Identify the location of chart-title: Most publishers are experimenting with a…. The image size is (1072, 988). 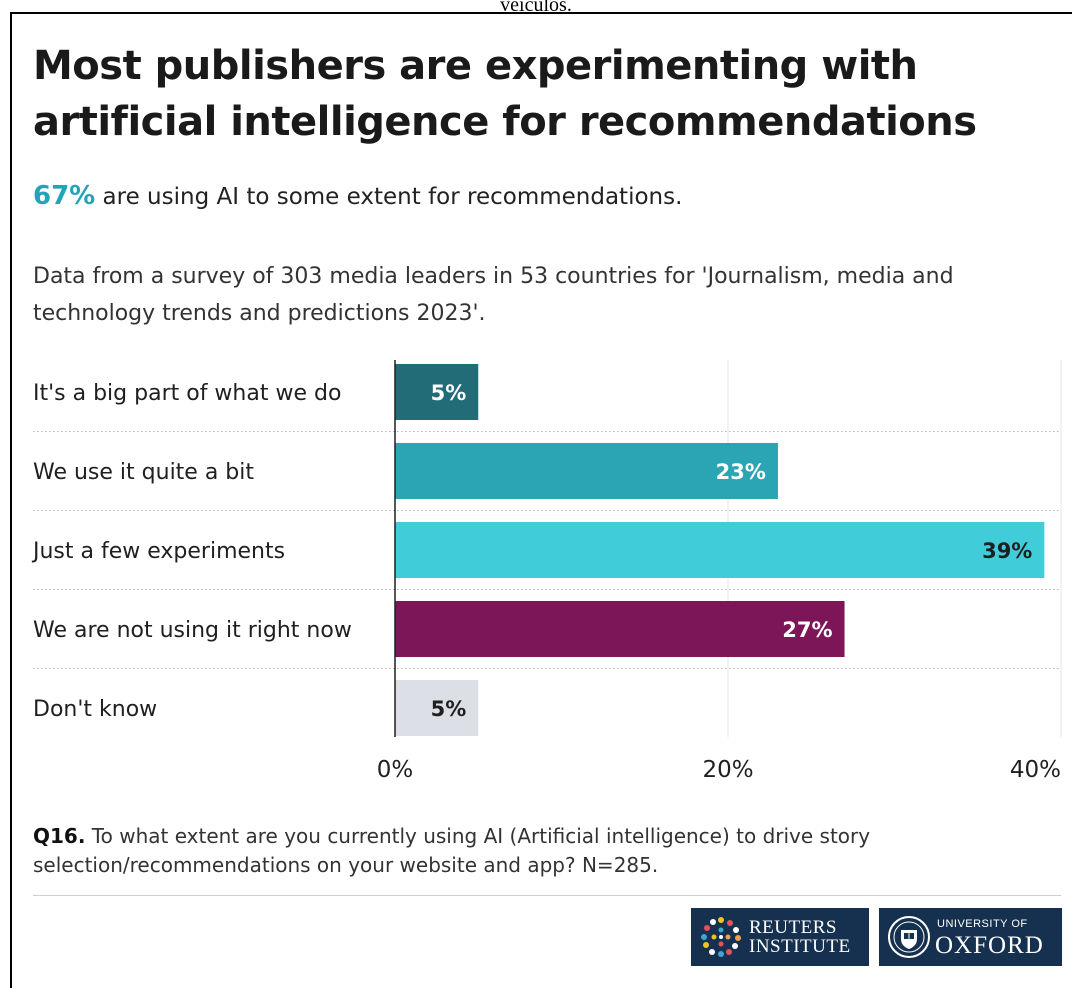
(505, 94).